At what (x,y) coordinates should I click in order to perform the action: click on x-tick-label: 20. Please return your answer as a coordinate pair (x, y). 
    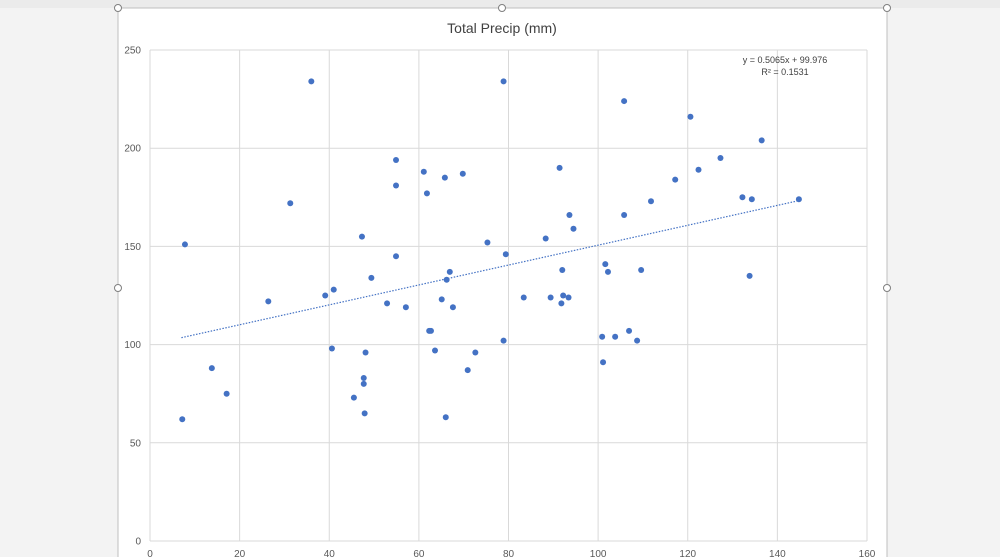
    Looking at the image, I should click on (240, 553).